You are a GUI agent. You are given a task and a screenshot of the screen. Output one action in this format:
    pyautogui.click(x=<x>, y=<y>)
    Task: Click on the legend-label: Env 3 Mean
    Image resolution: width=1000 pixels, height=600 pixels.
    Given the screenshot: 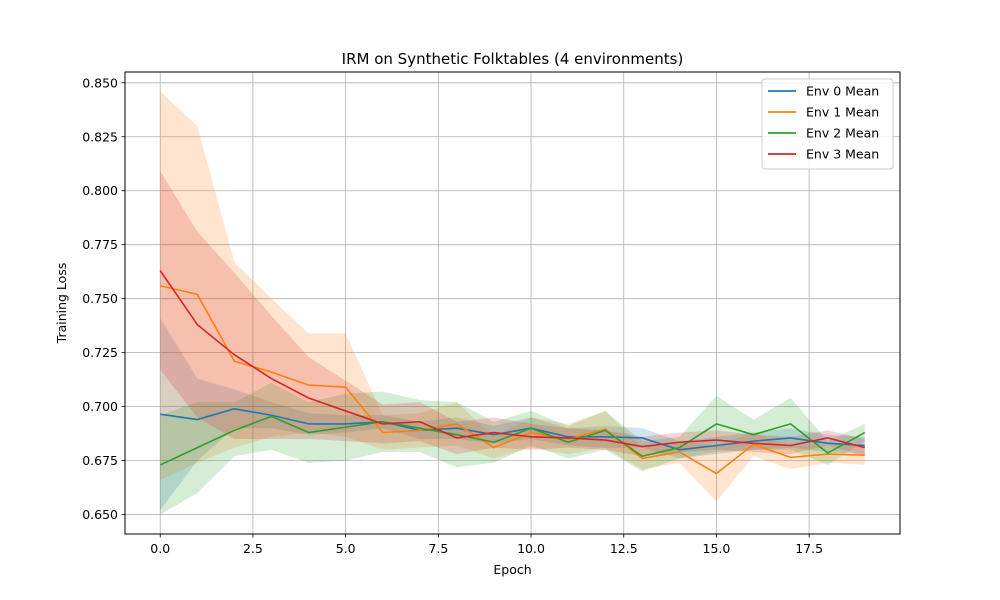 What is the action you would take?
    pyautogui.click(x=842, y=154)
    